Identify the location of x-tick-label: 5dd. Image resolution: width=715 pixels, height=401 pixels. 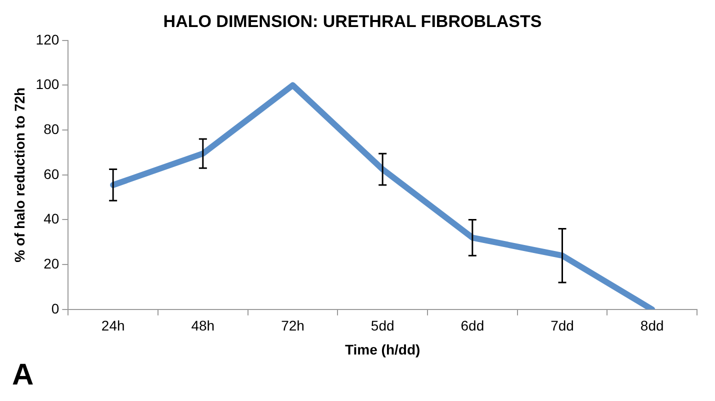
(382, 326).